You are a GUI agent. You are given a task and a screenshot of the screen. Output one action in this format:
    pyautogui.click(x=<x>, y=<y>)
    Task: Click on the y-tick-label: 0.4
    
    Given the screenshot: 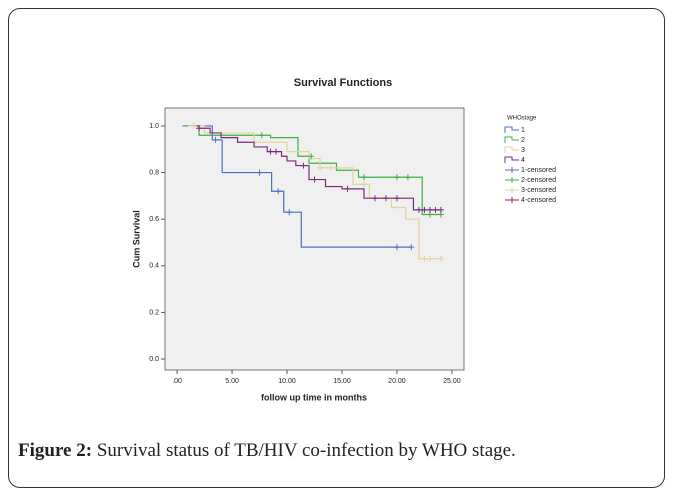 What is the action you would take?
    pyautogui.click(x=154, y=266)
    